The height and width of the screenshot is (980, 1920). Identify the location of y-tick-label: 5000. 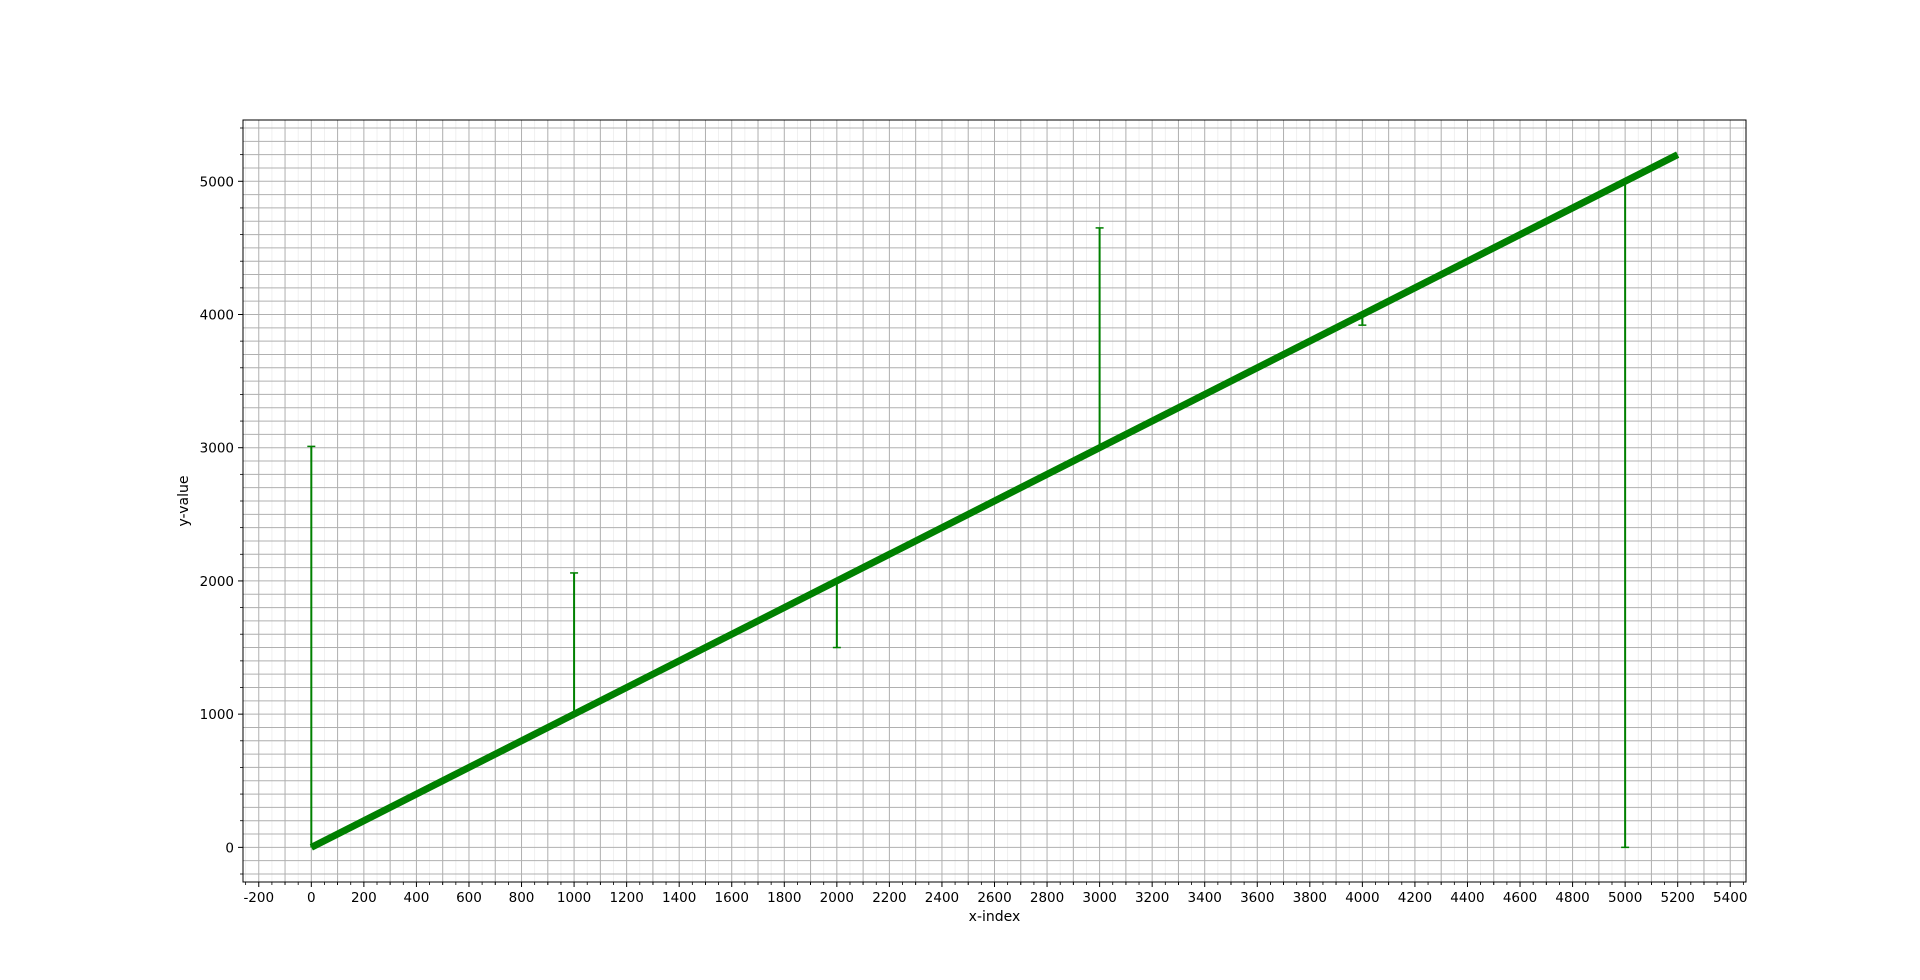
(217, 182).